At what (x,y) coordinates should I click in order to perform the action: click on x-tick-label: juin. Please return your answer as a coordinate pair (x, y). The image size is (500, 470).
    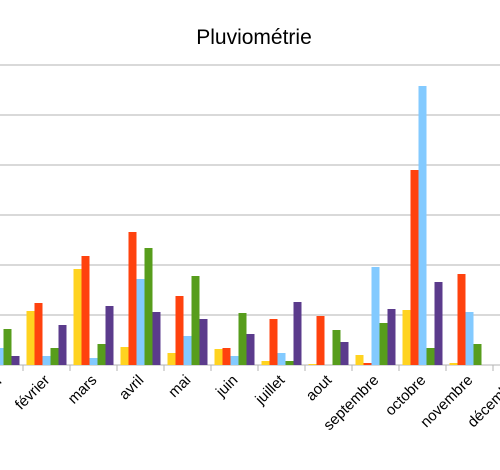
    Looking at the image, I should click on (226, 386).